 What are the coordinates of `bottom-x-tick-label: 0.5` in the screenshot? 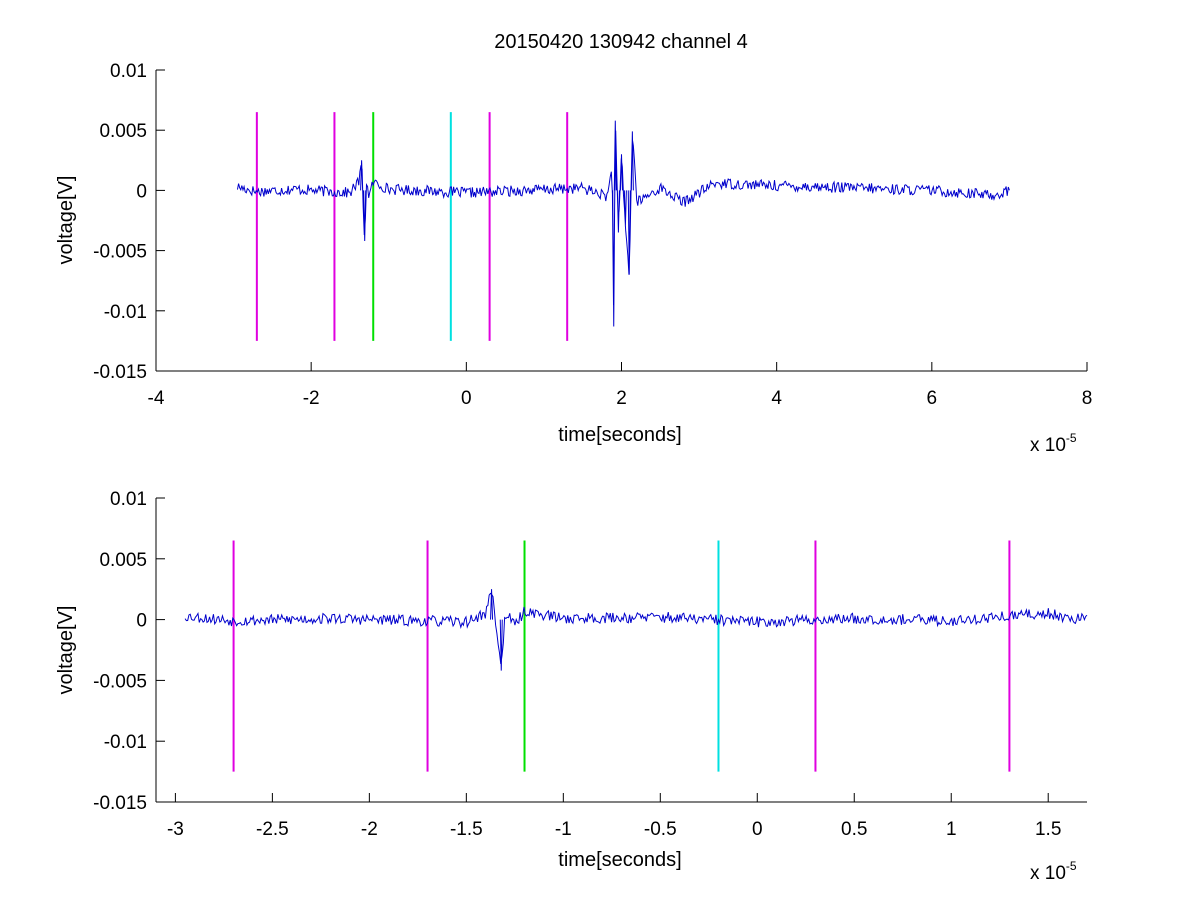 It's located at (854, 829).